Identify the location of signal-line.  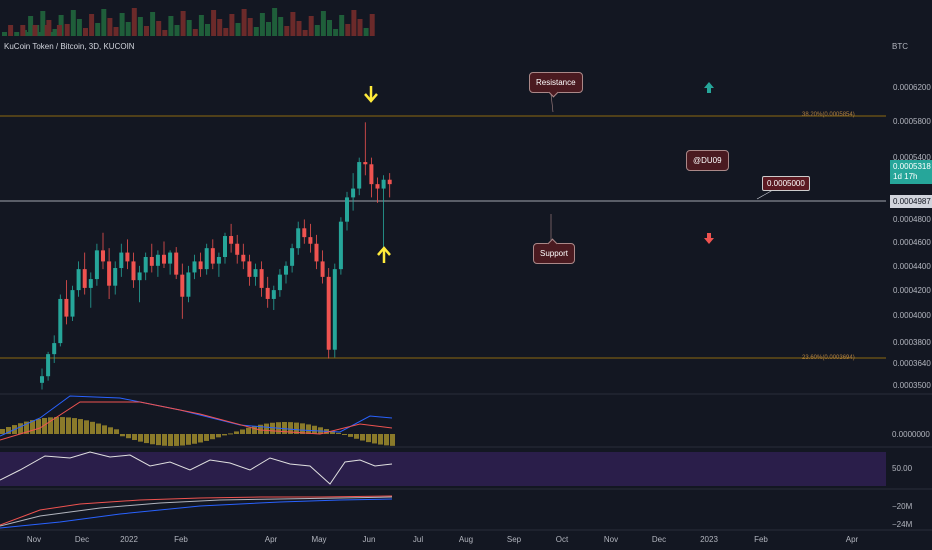
(196, 421).